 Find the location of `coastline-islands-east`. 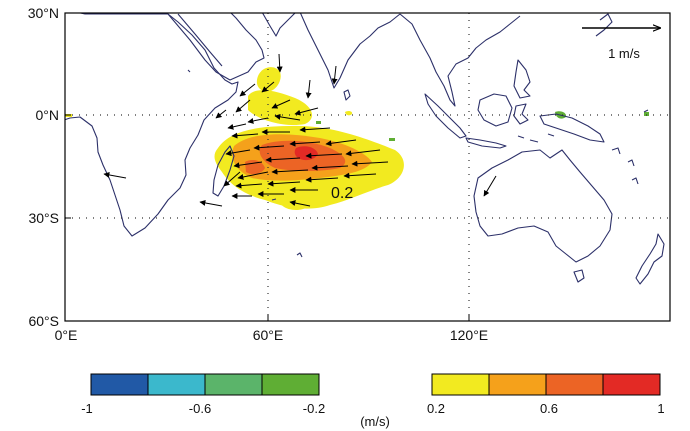

coastline-islands-east is located at coordinates (630, 147).